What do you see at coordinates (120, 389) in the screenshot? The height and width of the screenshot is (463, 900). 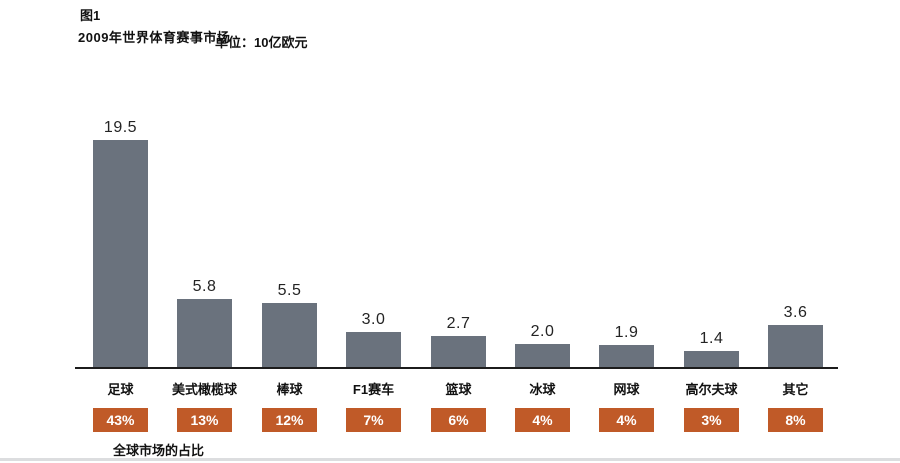 I see `category-label: 足球` at bounding box center [120, 389].